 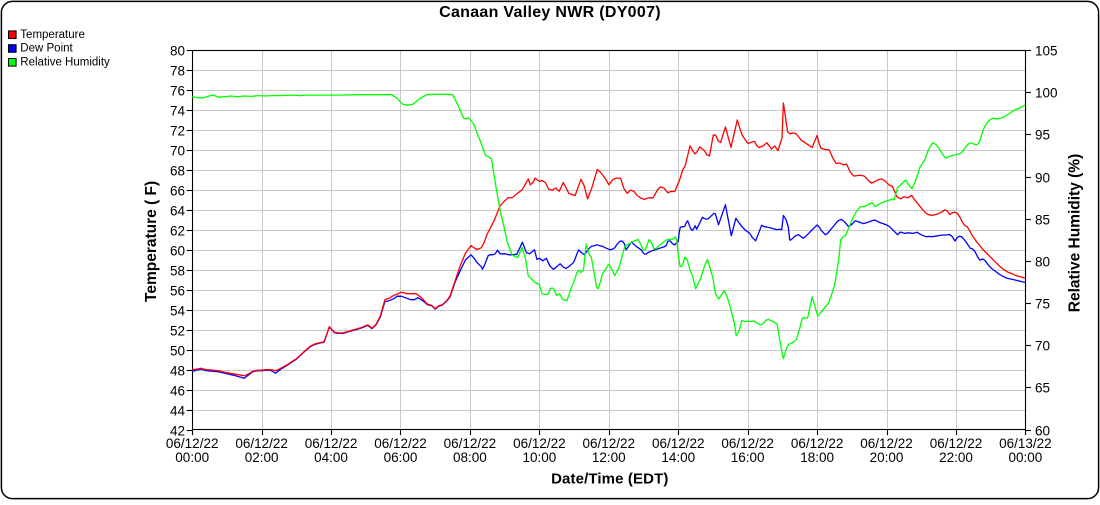 What do you see at coordinates (1042, 303) in the screenshot?
I see `svg-text: 75` at bounding box center [1042, 303].